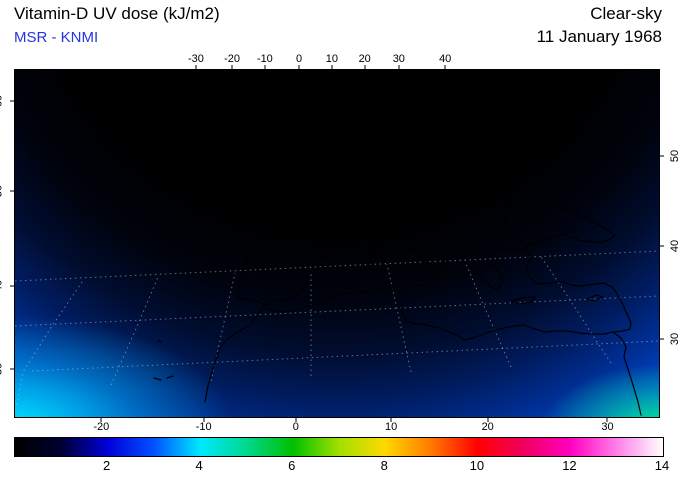 This screenshot has width=678, height=480. What do you see at coordinates (2, 369) in the screenshot?
I see `left-axis-label: 30` at bounding box center [2, 369].